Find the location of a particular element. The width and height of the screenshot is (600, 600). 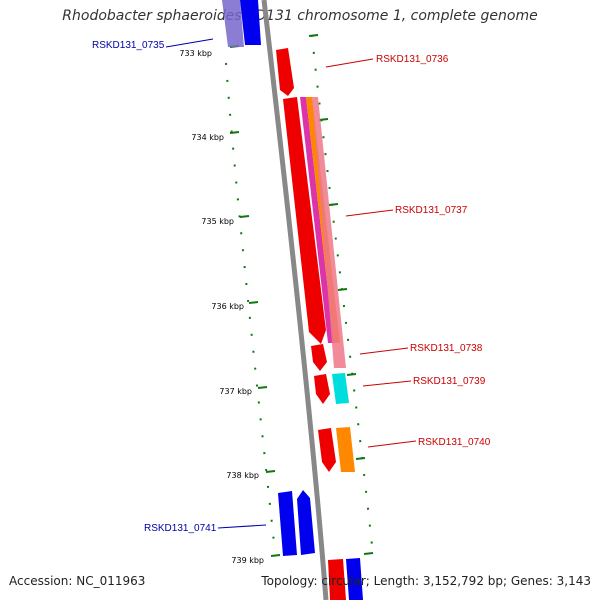

accession-text: Accession: NC_011963 is located at coordinates (77, 581).